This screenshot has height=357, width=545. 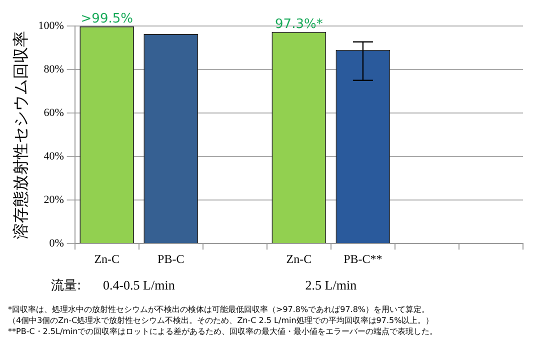 What do you see at coordinates (223, 331) in the screenshot?
I see `text: **PB-C・2.5L/minでの回収率はロットによる差があるため、回収率の最大値・最小値をエラーバーの端点で表現した。` at bounding box center [223, 331].